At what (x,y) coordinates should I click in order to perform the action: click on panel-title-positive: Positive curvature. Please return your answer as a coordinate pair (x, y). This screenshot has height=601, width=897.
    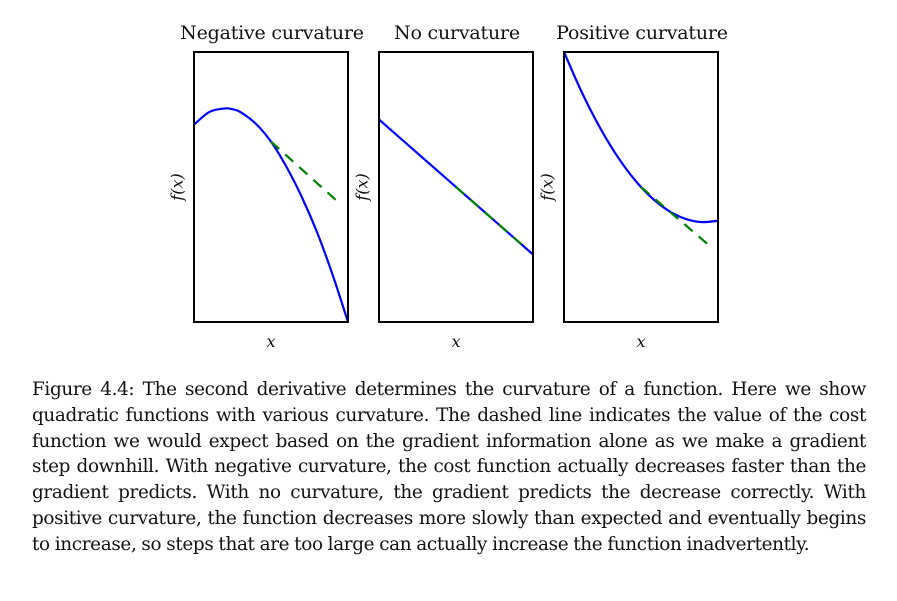
    Looking at the image, I should click on (642, 33).